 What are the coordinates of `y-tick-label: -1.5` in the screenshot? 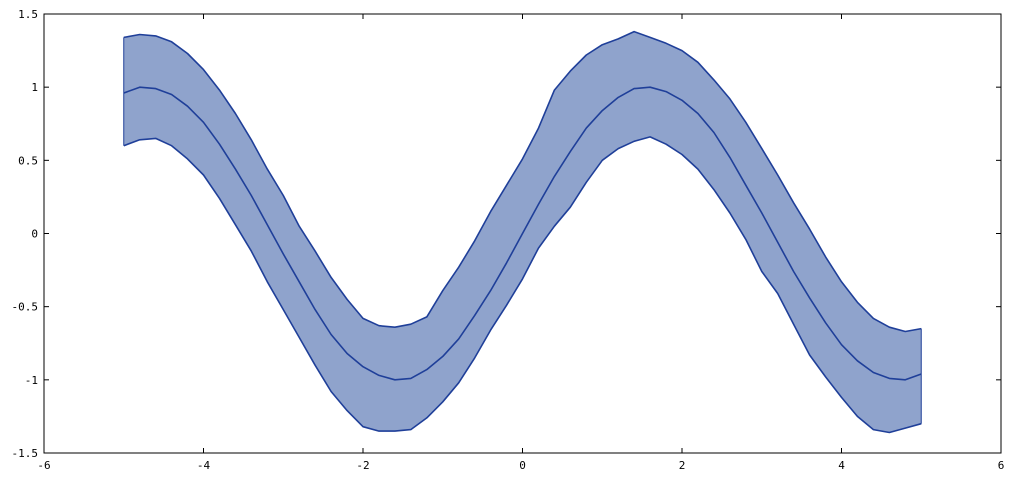 It's located at (25, 453).